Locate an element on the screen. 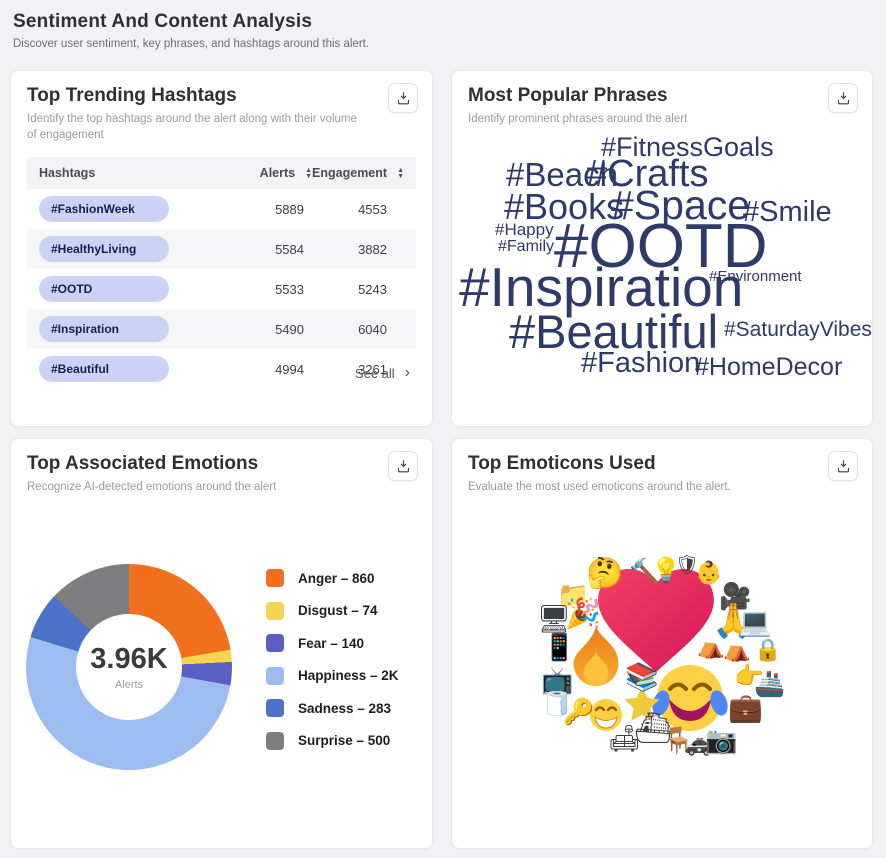 This screenshot has width=886, height=858. hashtag-pill: #HealthyLiving is located at coordinates (104, 249).